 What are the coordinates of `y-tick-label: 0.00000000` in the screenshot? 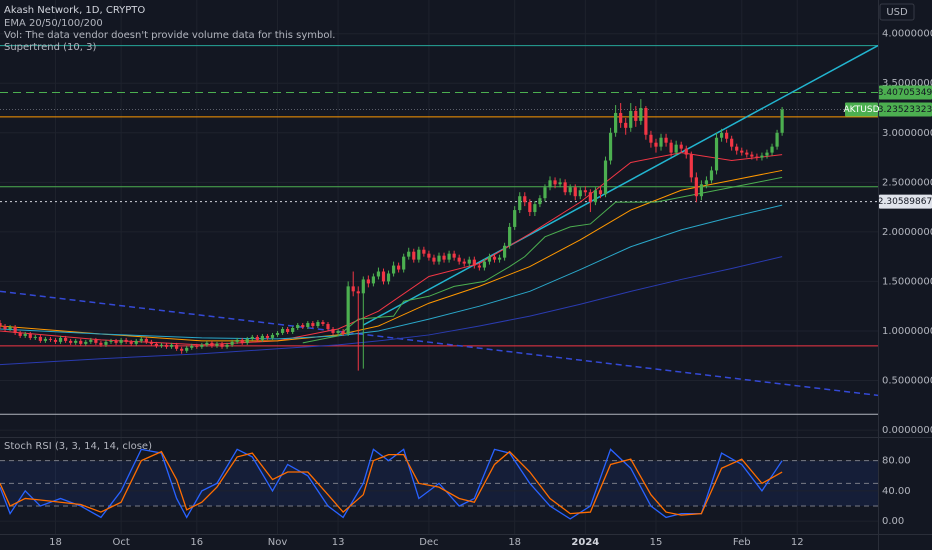 It's located at (907, 430).